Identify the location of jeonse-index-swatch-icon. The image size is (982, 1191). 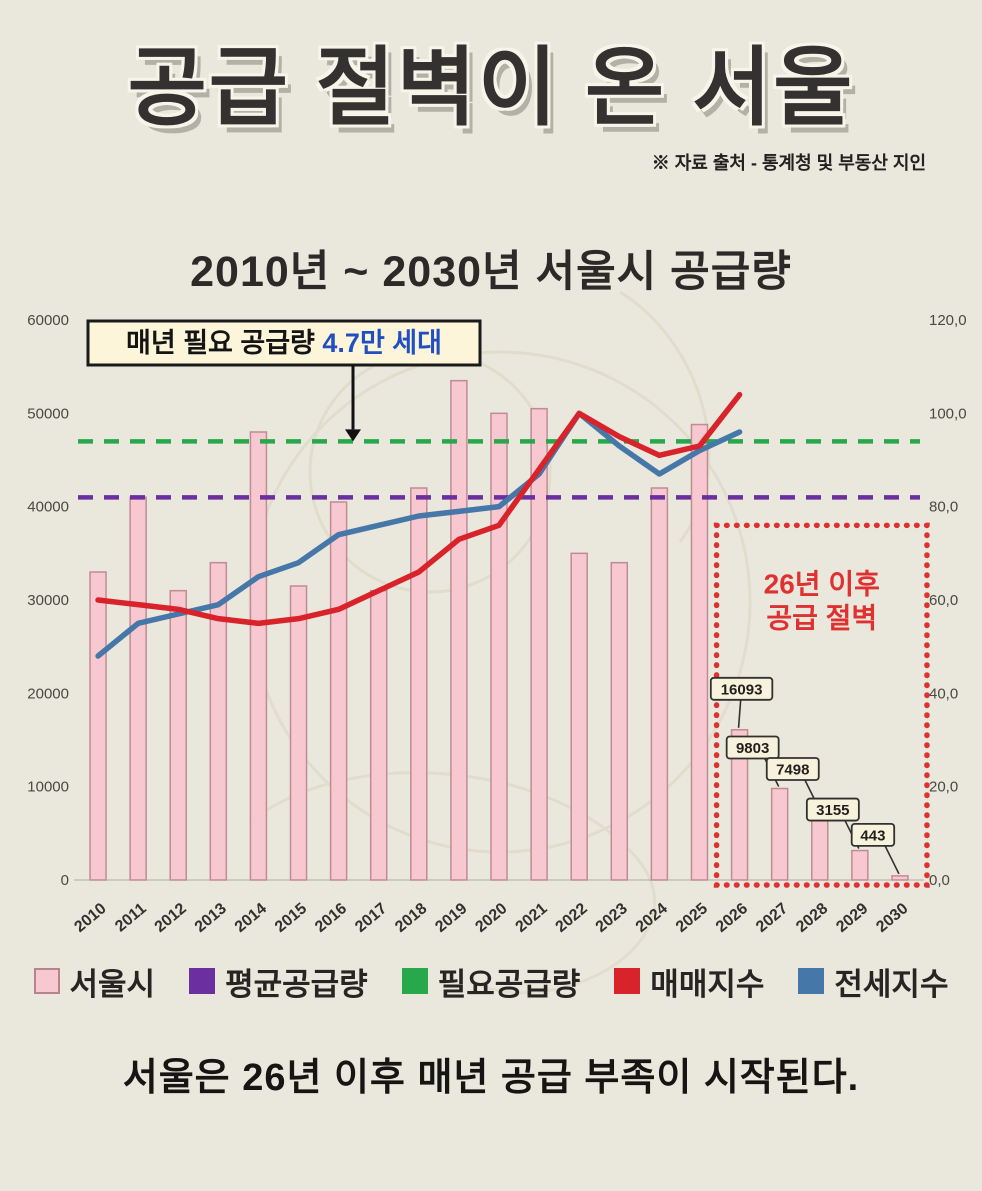
(811, 981).